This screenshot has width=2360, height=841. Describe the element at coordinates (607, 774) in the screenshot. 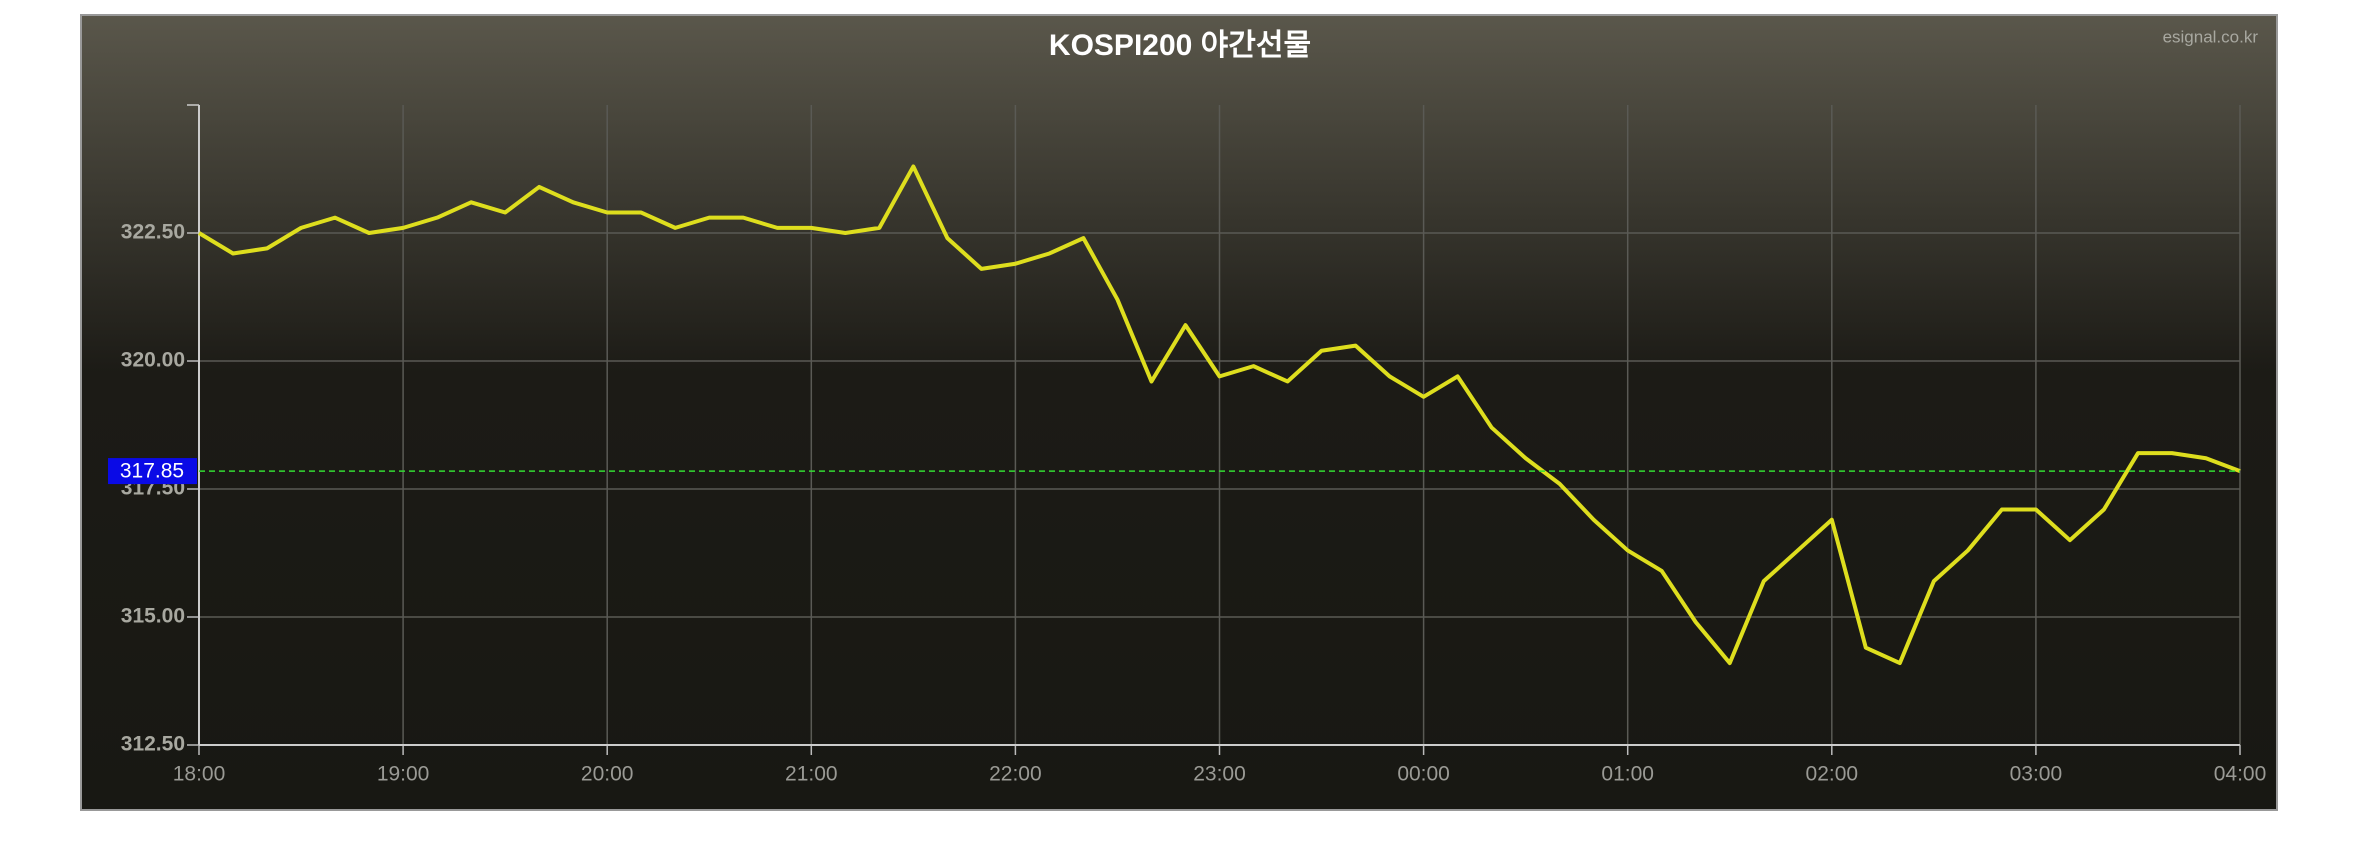

I see `x-tick-label: 20:00` at that location.